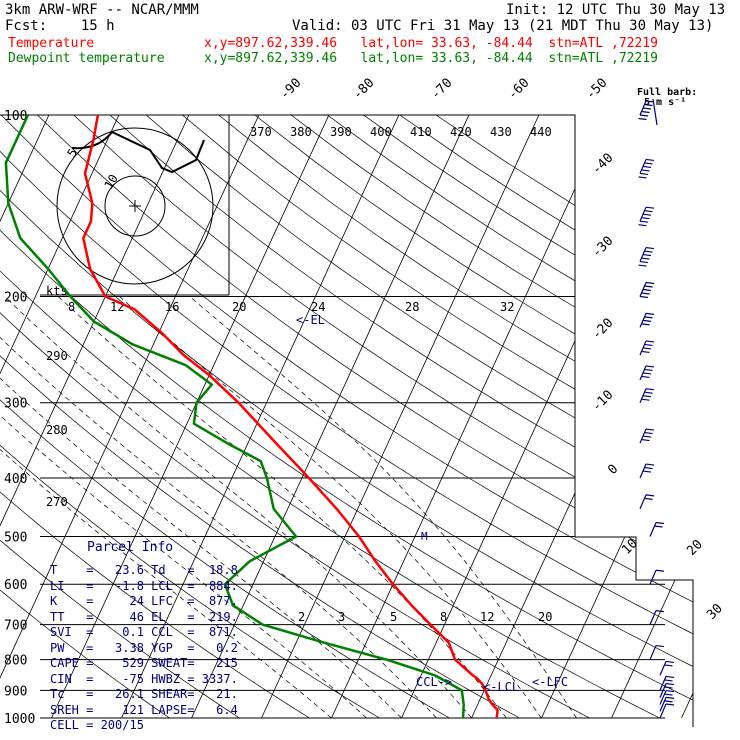 The width and height of the screenshot is (740, 740). I want to click on freezing-level-marker: M, so click(424, 536).